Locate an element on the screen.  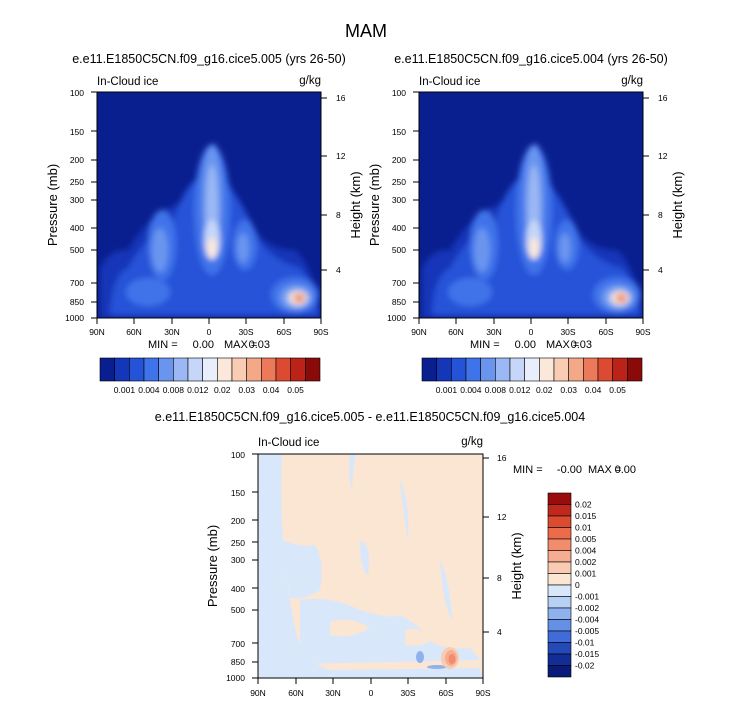
panel-3-contours is located at coordinates (370, 566).